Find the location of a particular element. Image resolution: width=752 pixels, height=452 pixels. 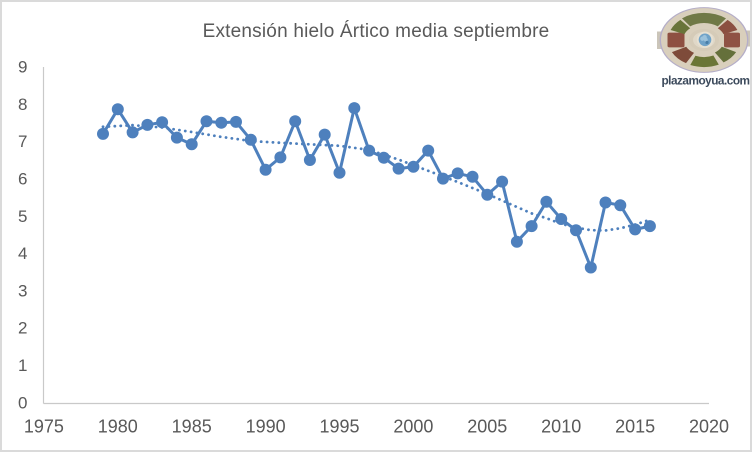

svg-text: plazamoyua.com is located at coordinates (705, 81).